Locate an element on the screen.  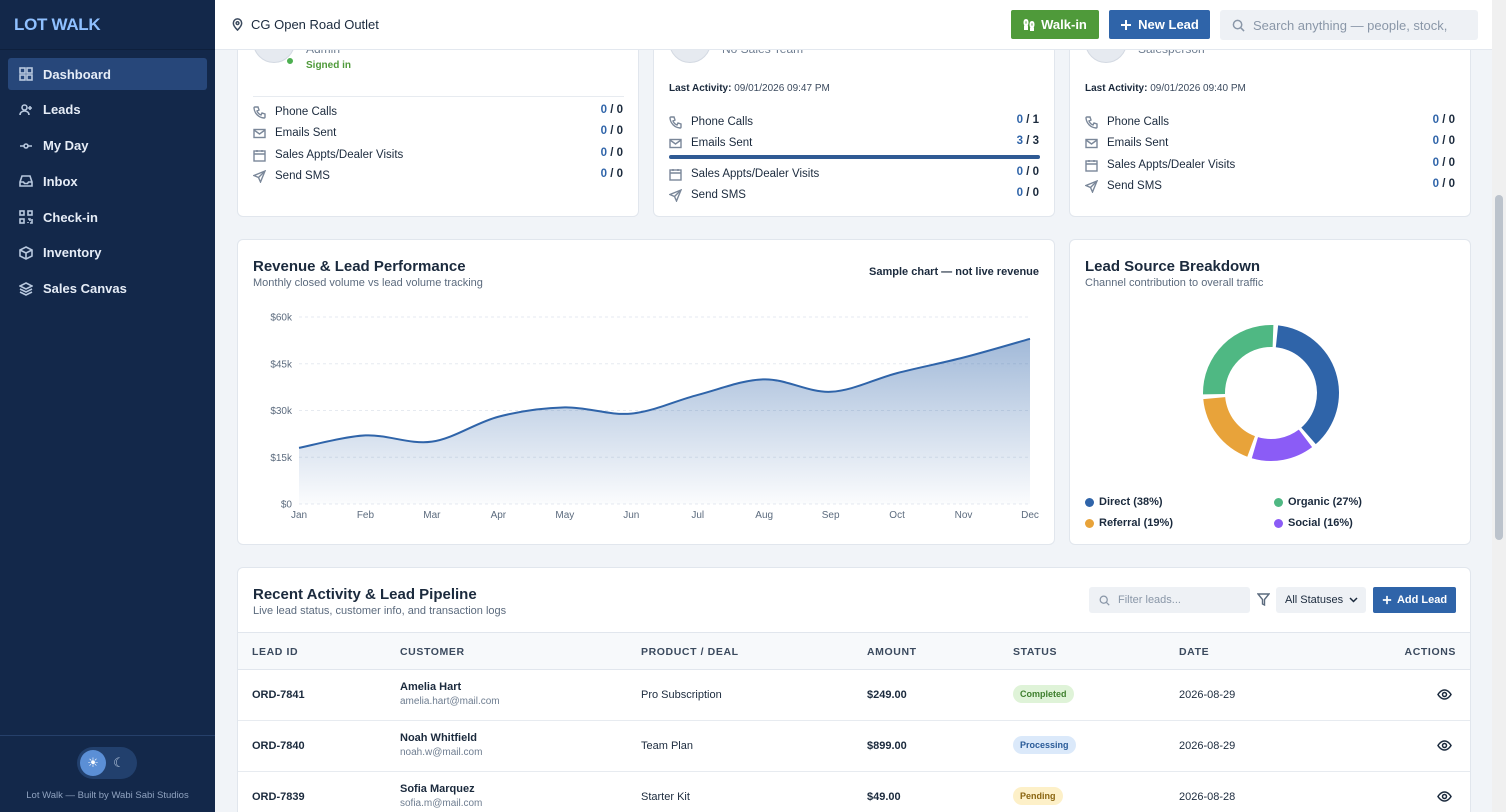
x-tick-label: Mar is located at coordinates (432, 515).